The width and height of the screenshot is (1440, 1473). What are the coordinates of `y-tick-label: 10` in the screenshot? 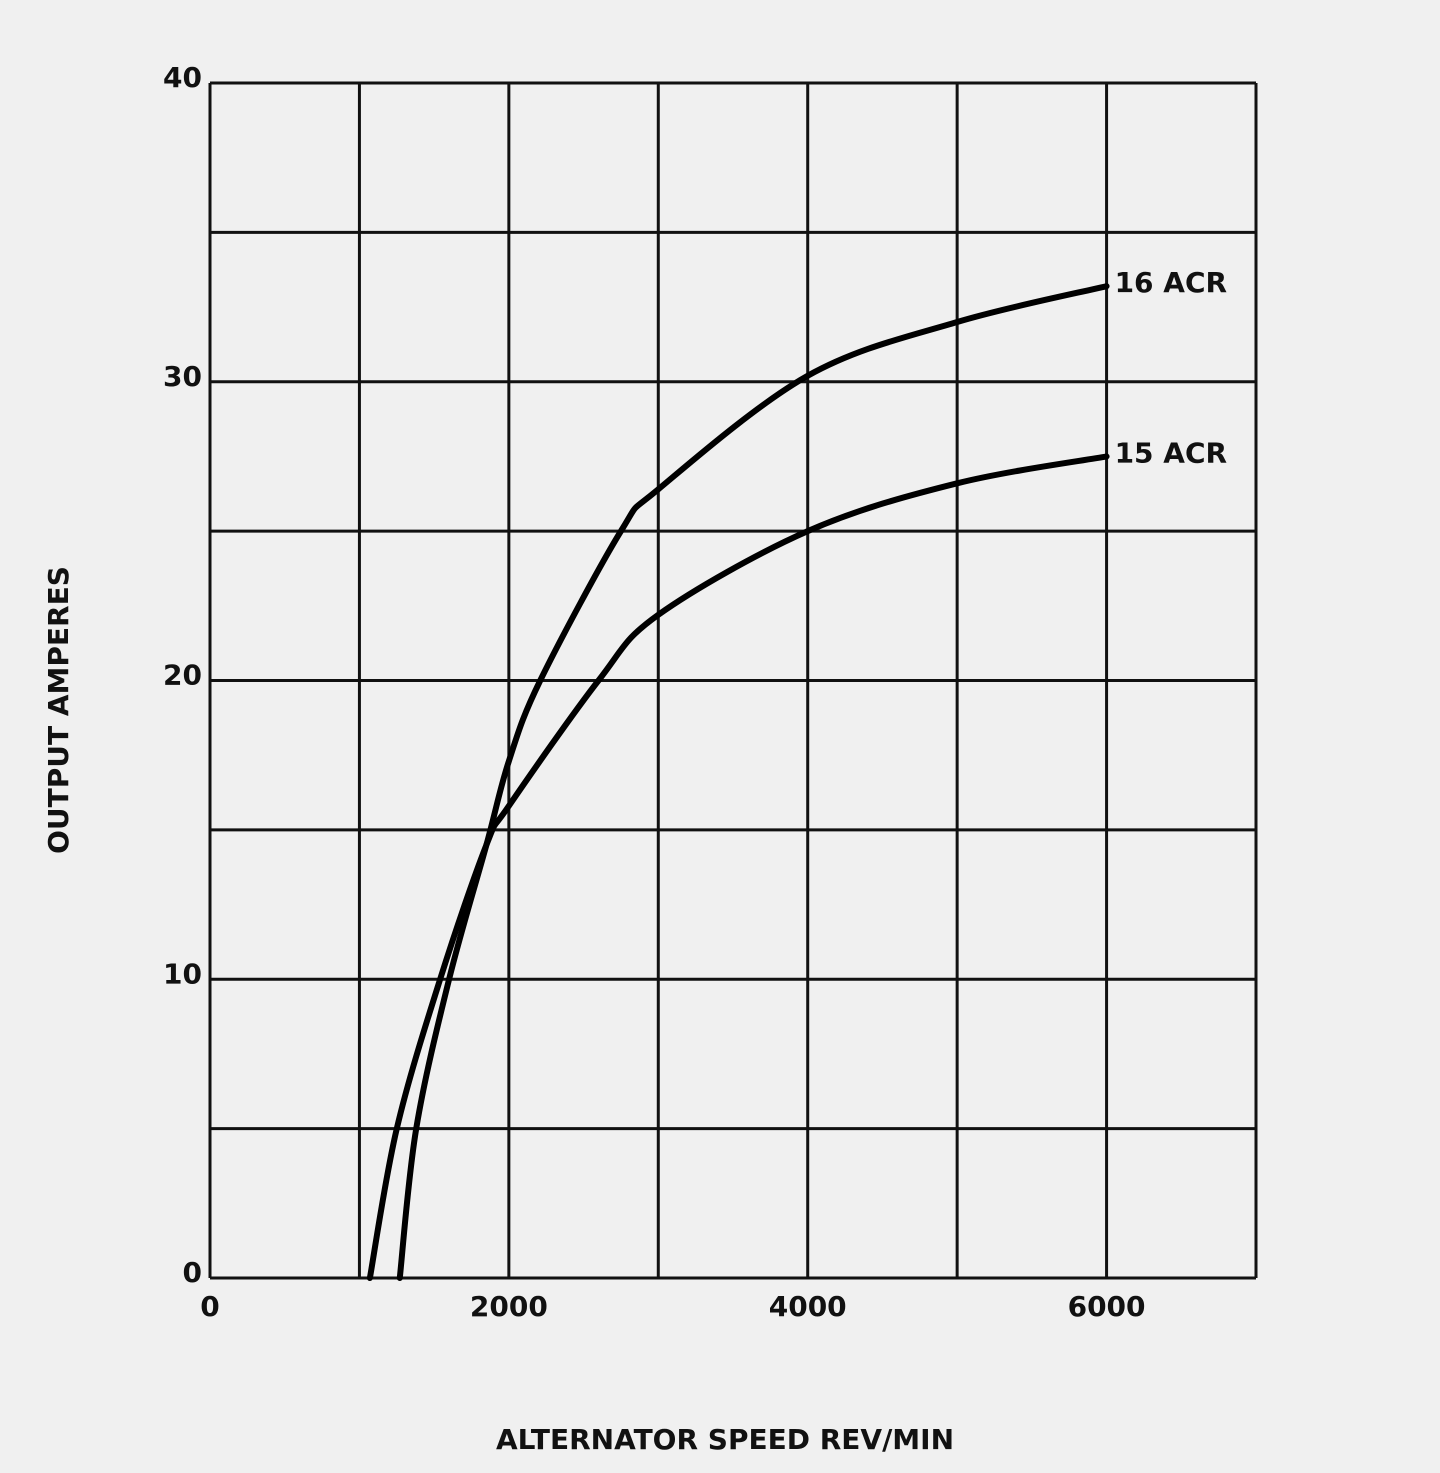 It's located at (182, 973).